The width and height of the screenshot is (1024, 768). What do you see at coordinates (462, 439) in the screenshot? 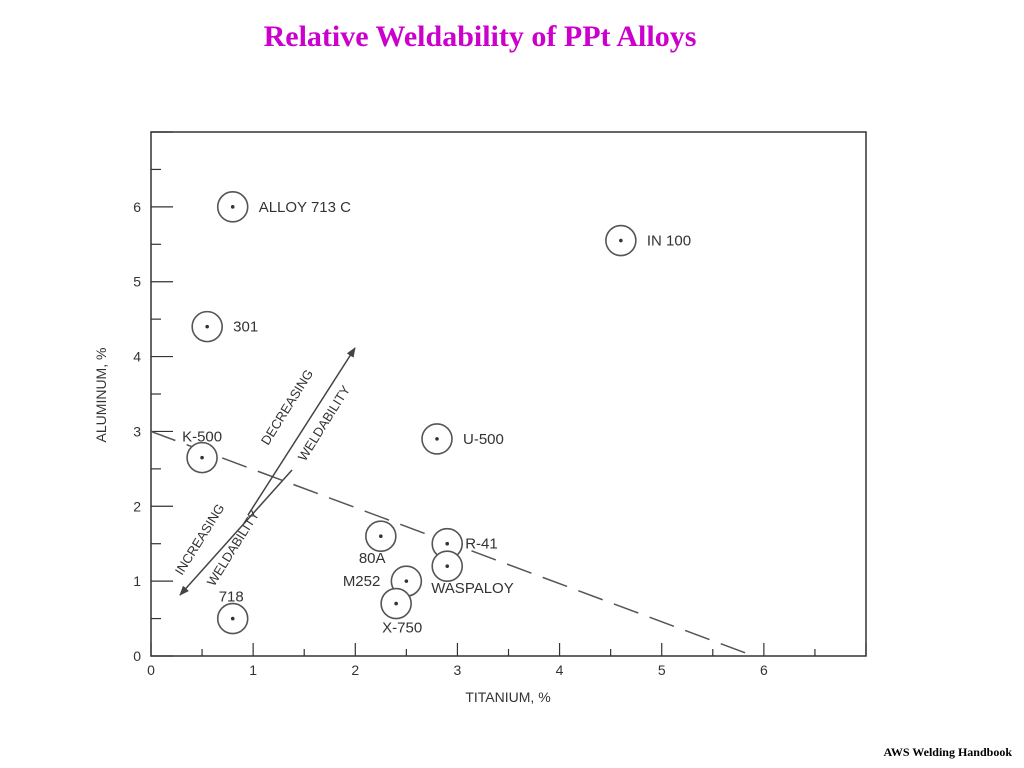
I see `data-point: U-500` at bounding box center [462, 439].